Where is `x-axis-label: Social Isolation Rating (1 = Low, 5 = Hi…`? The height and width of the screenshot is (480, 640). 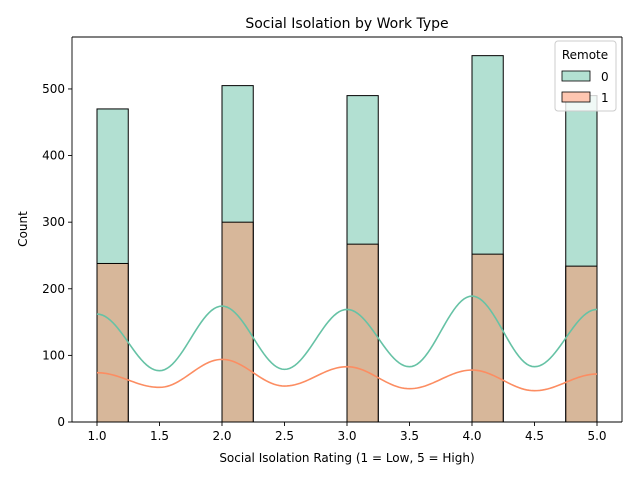
x-axis-label: Social Isolation Rating (1 = Low, 5 = Hi… is located at coordinates (346, 458).